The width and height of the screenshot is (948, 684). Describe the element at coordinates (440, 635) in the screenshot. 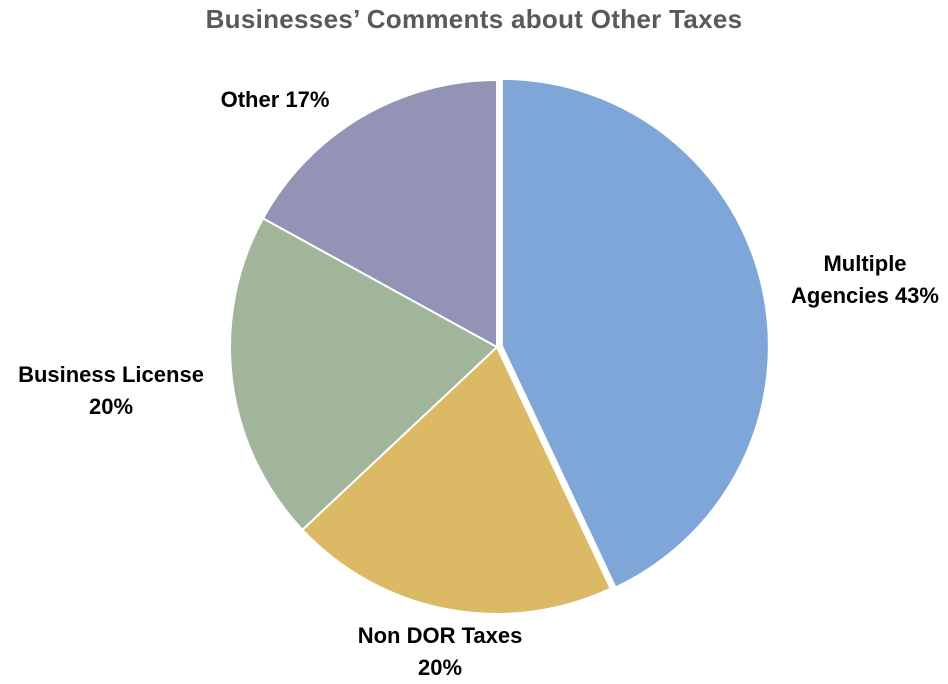

I see `data-label-line: Non DOR Taxes` at that location.